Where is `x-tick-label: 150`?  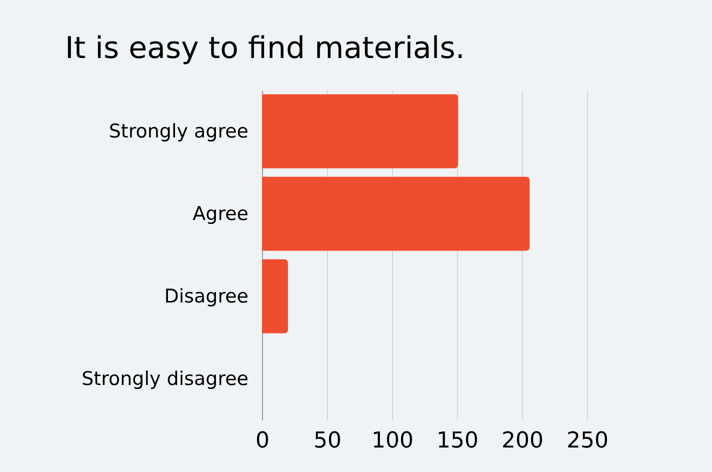
x-tick-label: 150 is located at coordinates (457, 441).